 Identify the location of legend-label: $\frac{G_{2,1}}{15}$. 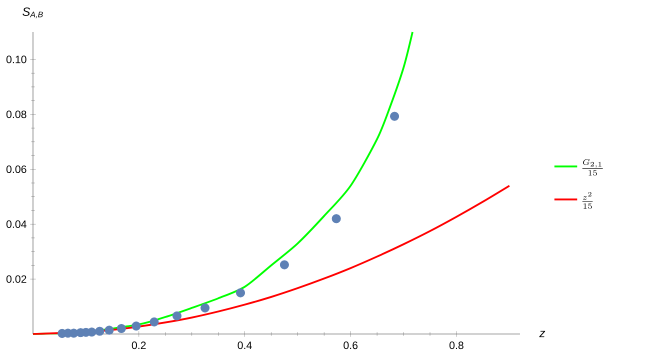
(592, 167).